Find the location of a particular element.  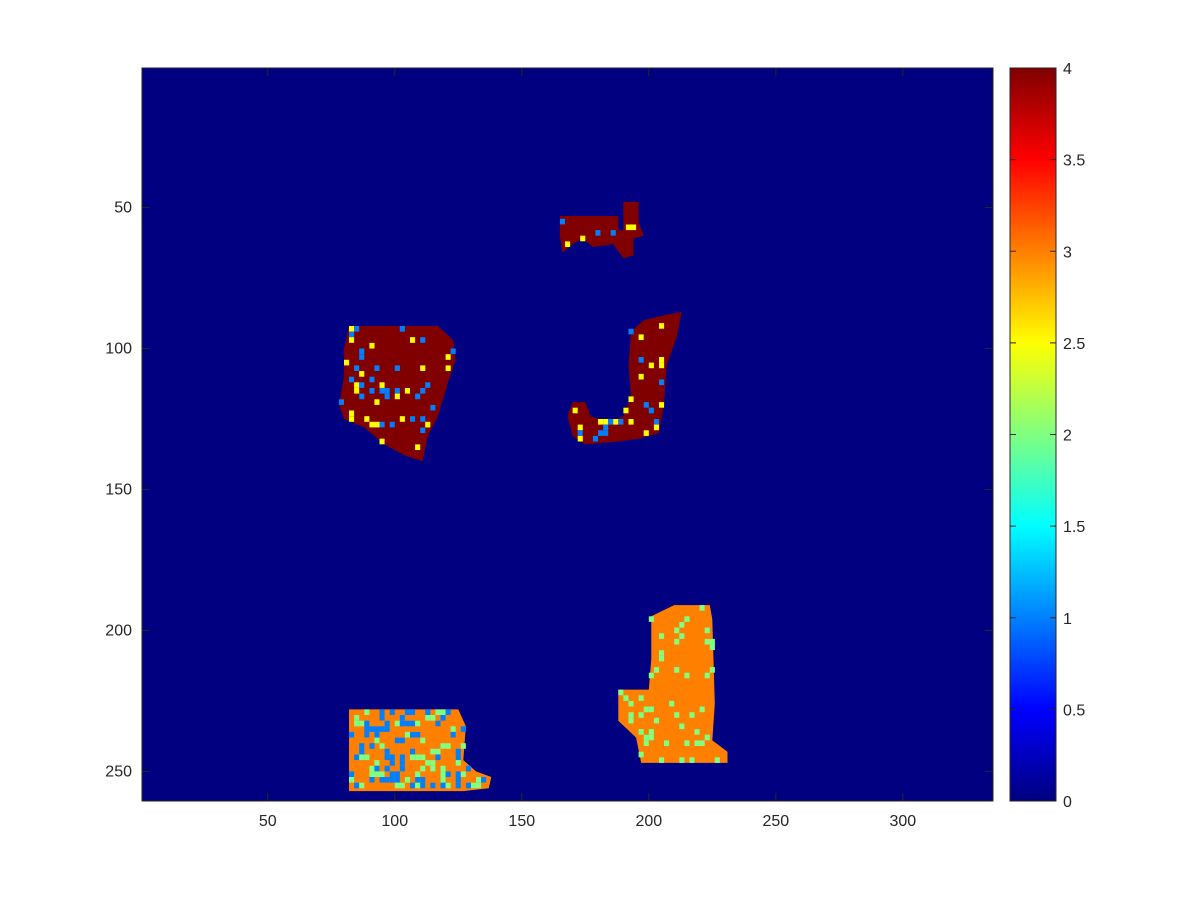

colorbar-tick-label: 0 is located at coordinates (1067, 802).